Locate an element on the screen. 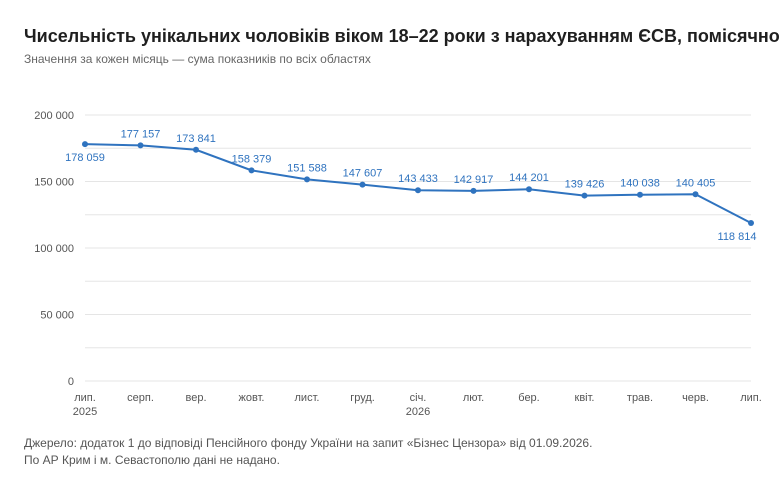 This screenshot has height=484, width=780. data-label: 144 201 is located at coordinates (529, 178).